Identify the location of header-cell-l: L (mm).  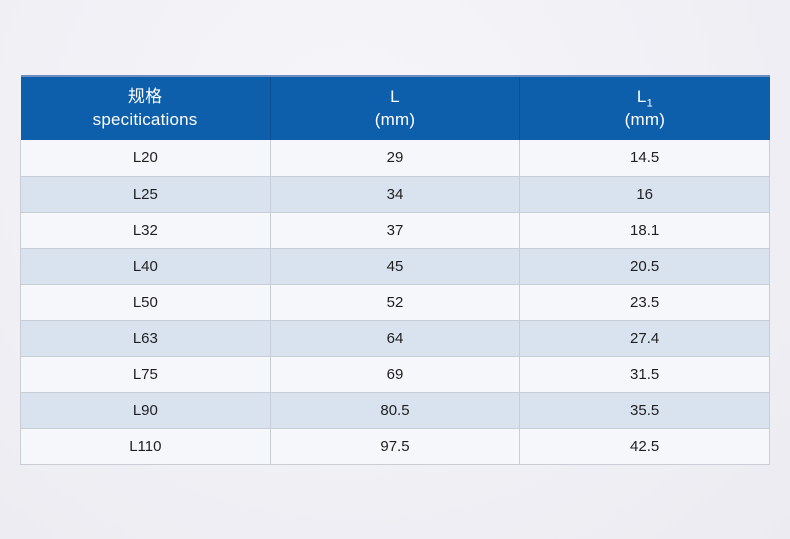
(394, 107).